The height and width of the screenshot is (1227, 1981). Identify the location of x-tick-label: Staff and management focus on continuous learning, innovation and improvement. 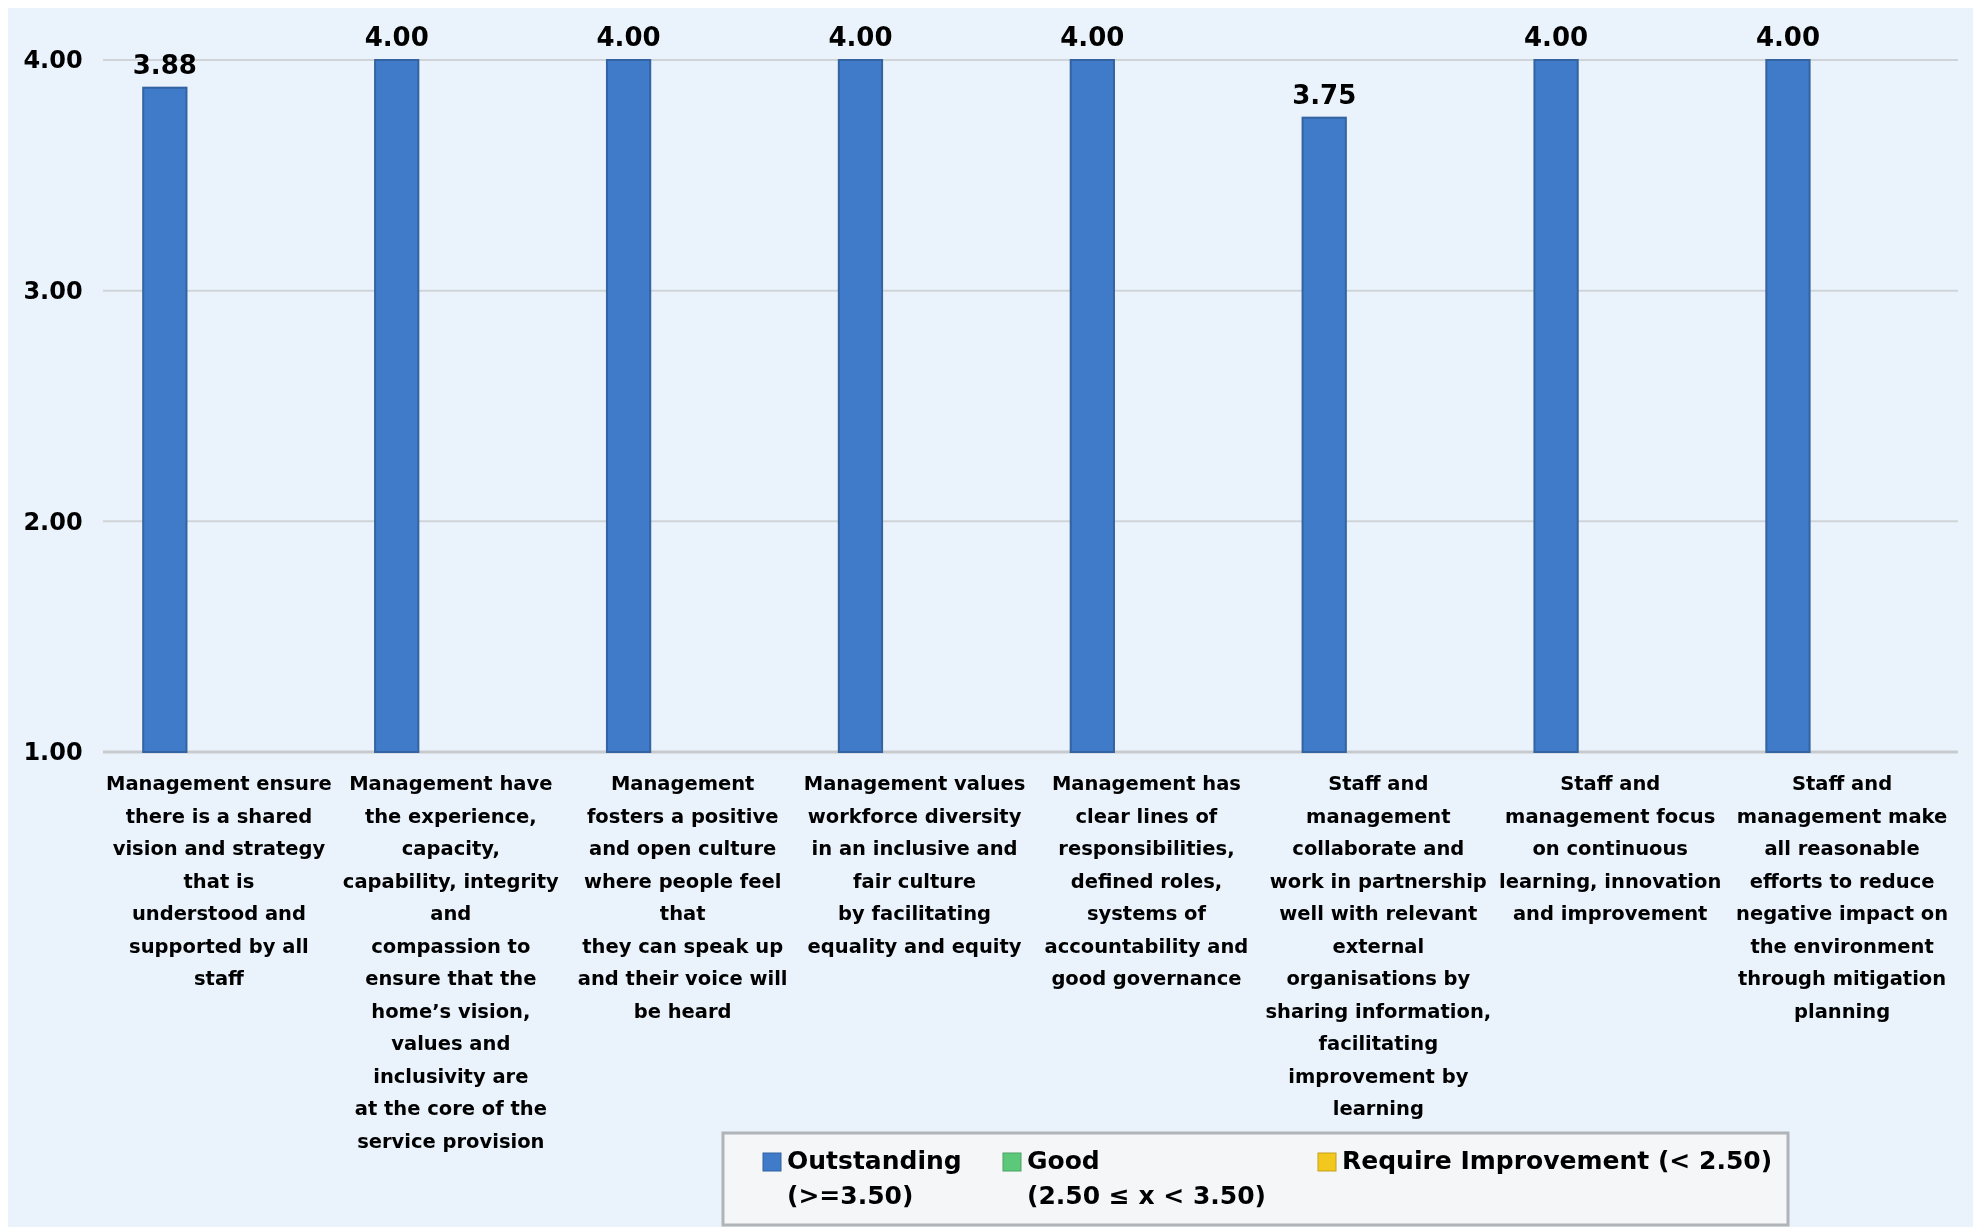
(1610, 848).